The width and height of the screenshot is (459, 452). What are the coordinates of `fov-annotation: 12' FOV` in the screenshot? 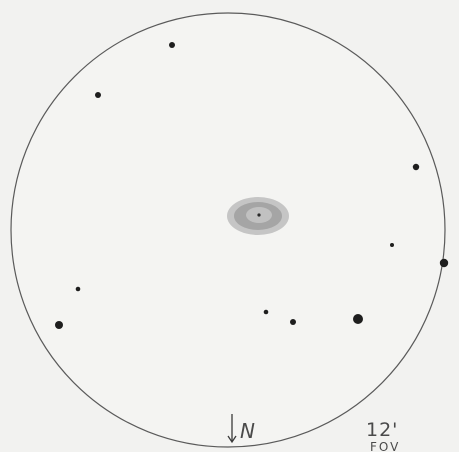 It's located at (383, 435).